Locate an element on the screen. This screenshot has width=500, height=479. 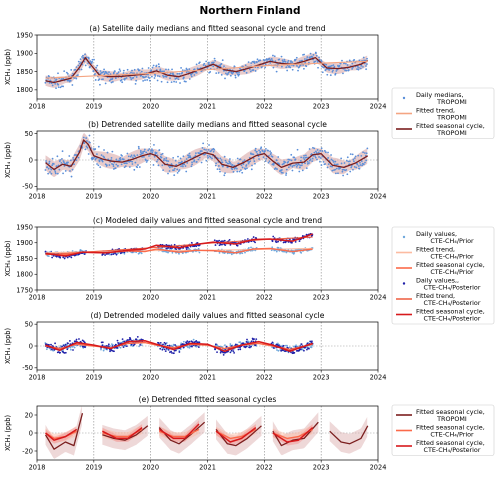
x-tick-label: 2018 is located at coordinates (37, 468).